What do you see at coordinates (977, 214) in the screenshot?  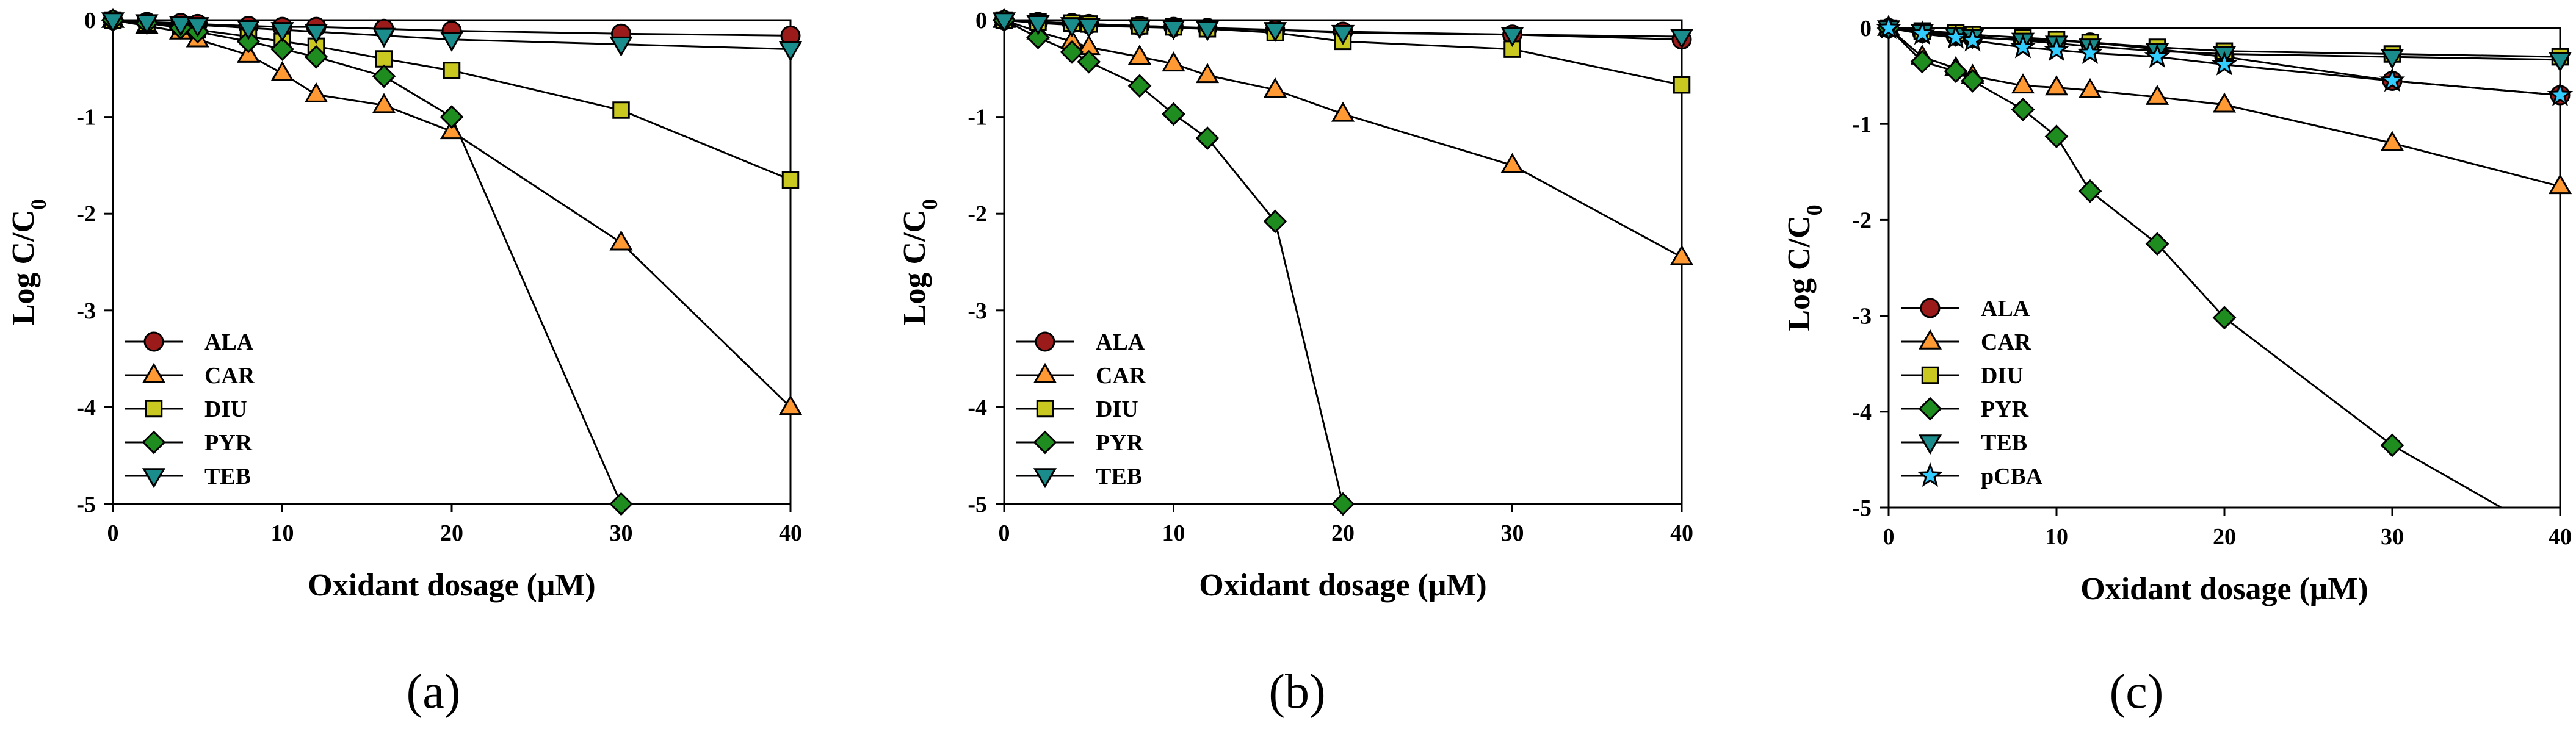 I see `y-tick-label: -2` at bounding box center [977, 214].